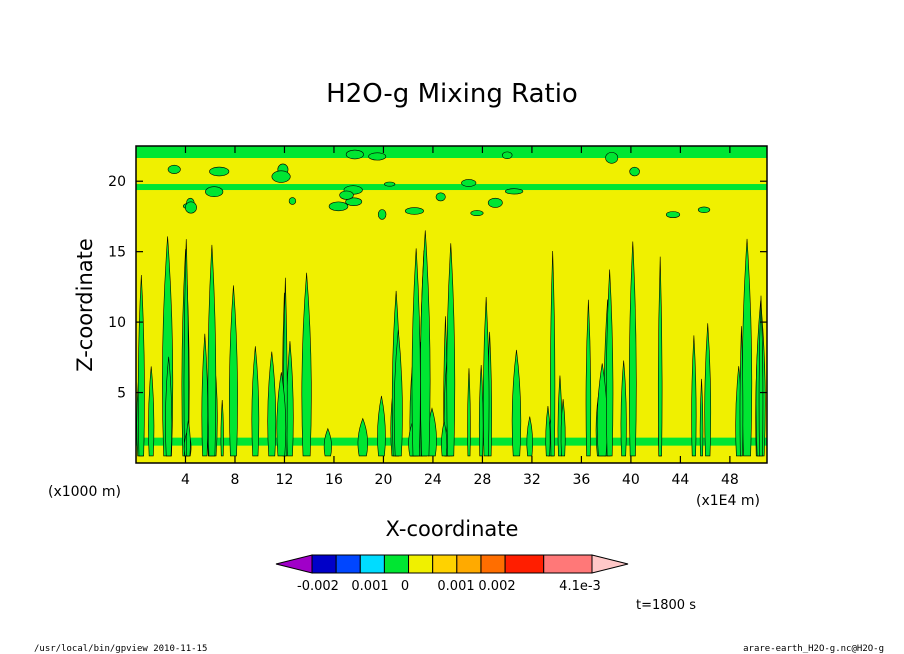  I want to click on y-tick-label: 5, so click(121, 394).